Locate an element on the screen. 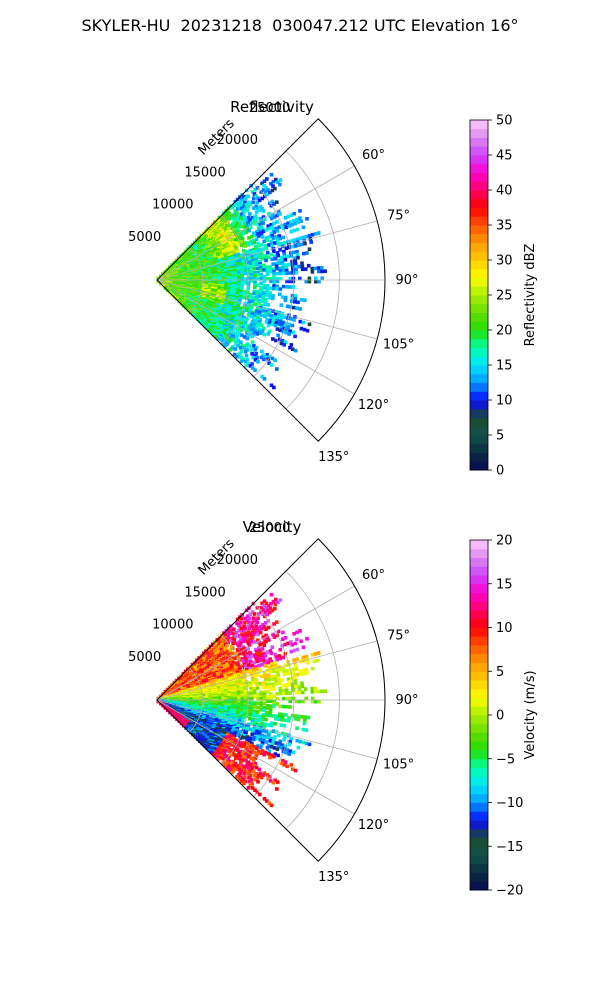 The height and width of the screenshot is (1000, 600). colorbar-tick-label: 15 is located at coordinates (504, 366).